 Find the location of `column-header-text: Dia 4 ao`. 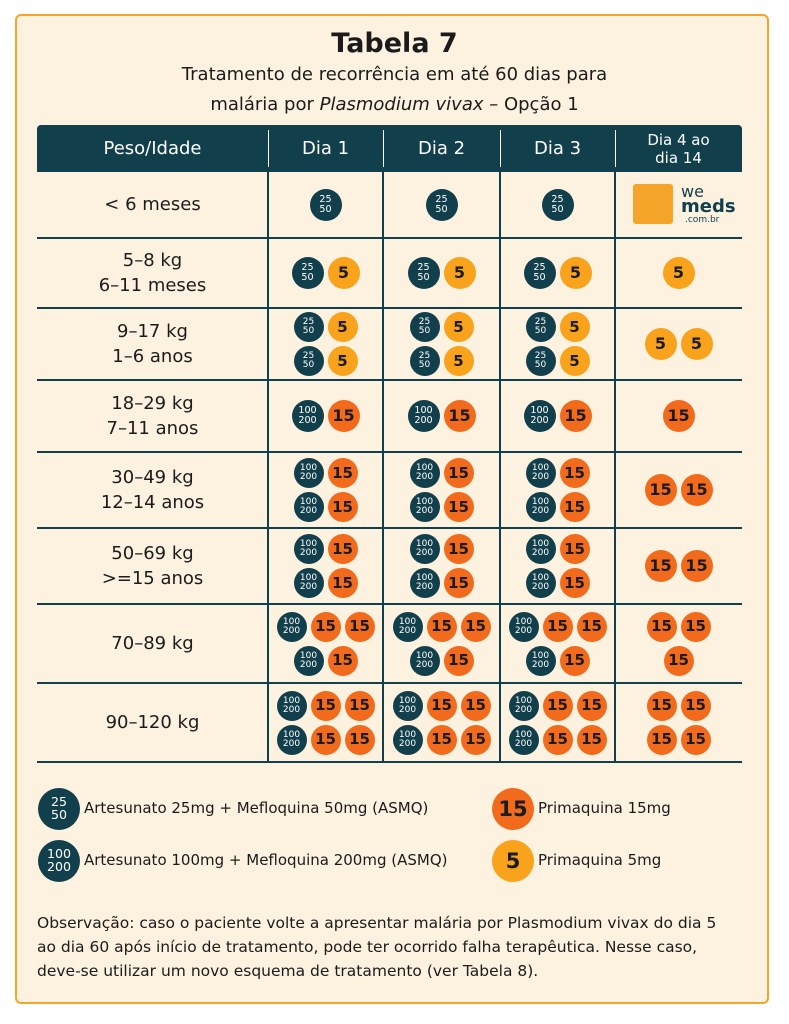

column-header-text: Dia 4 ao is located at coordinates (678, 139).